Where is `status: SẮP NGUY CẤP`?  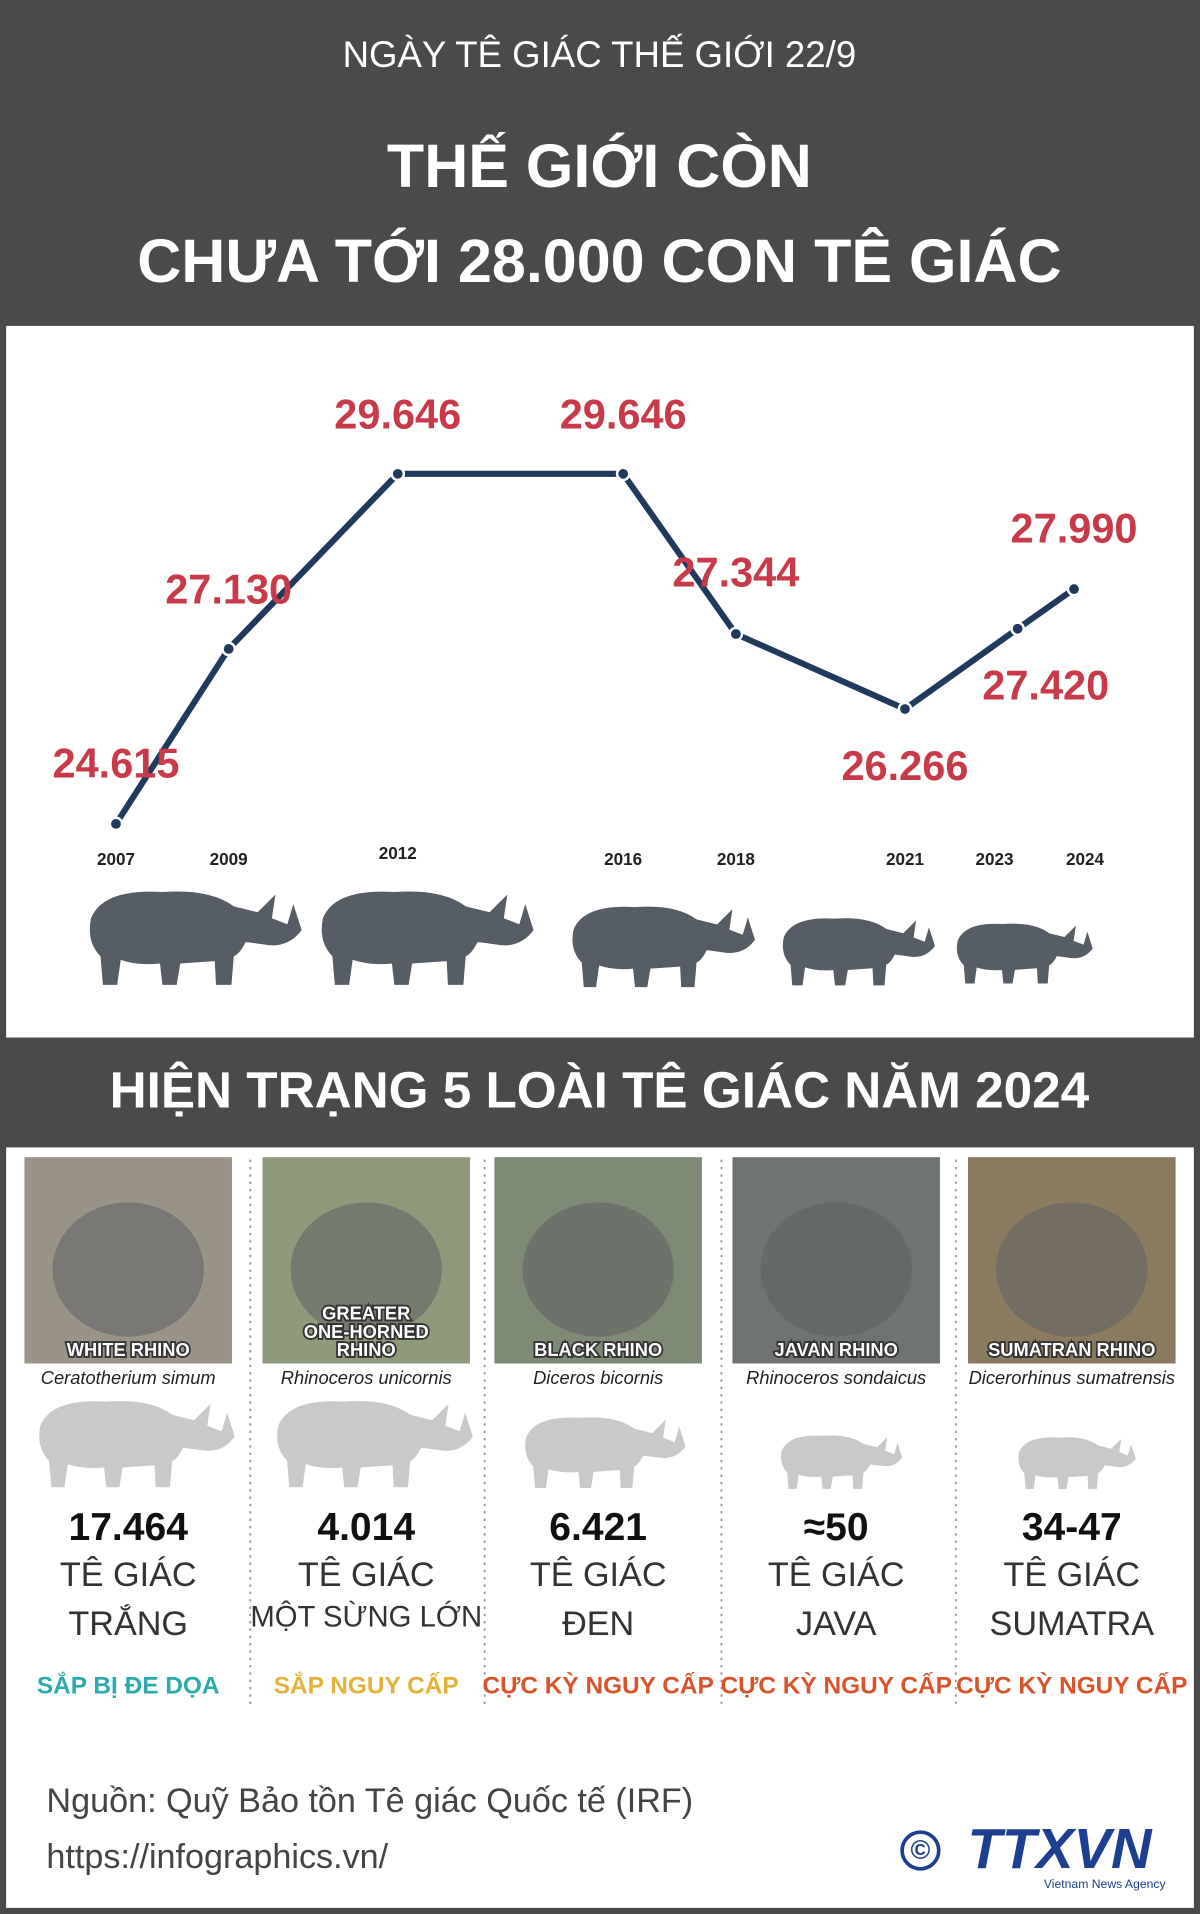
status: SẮP NGUY CẤP is located at coordinates (366, 1685).